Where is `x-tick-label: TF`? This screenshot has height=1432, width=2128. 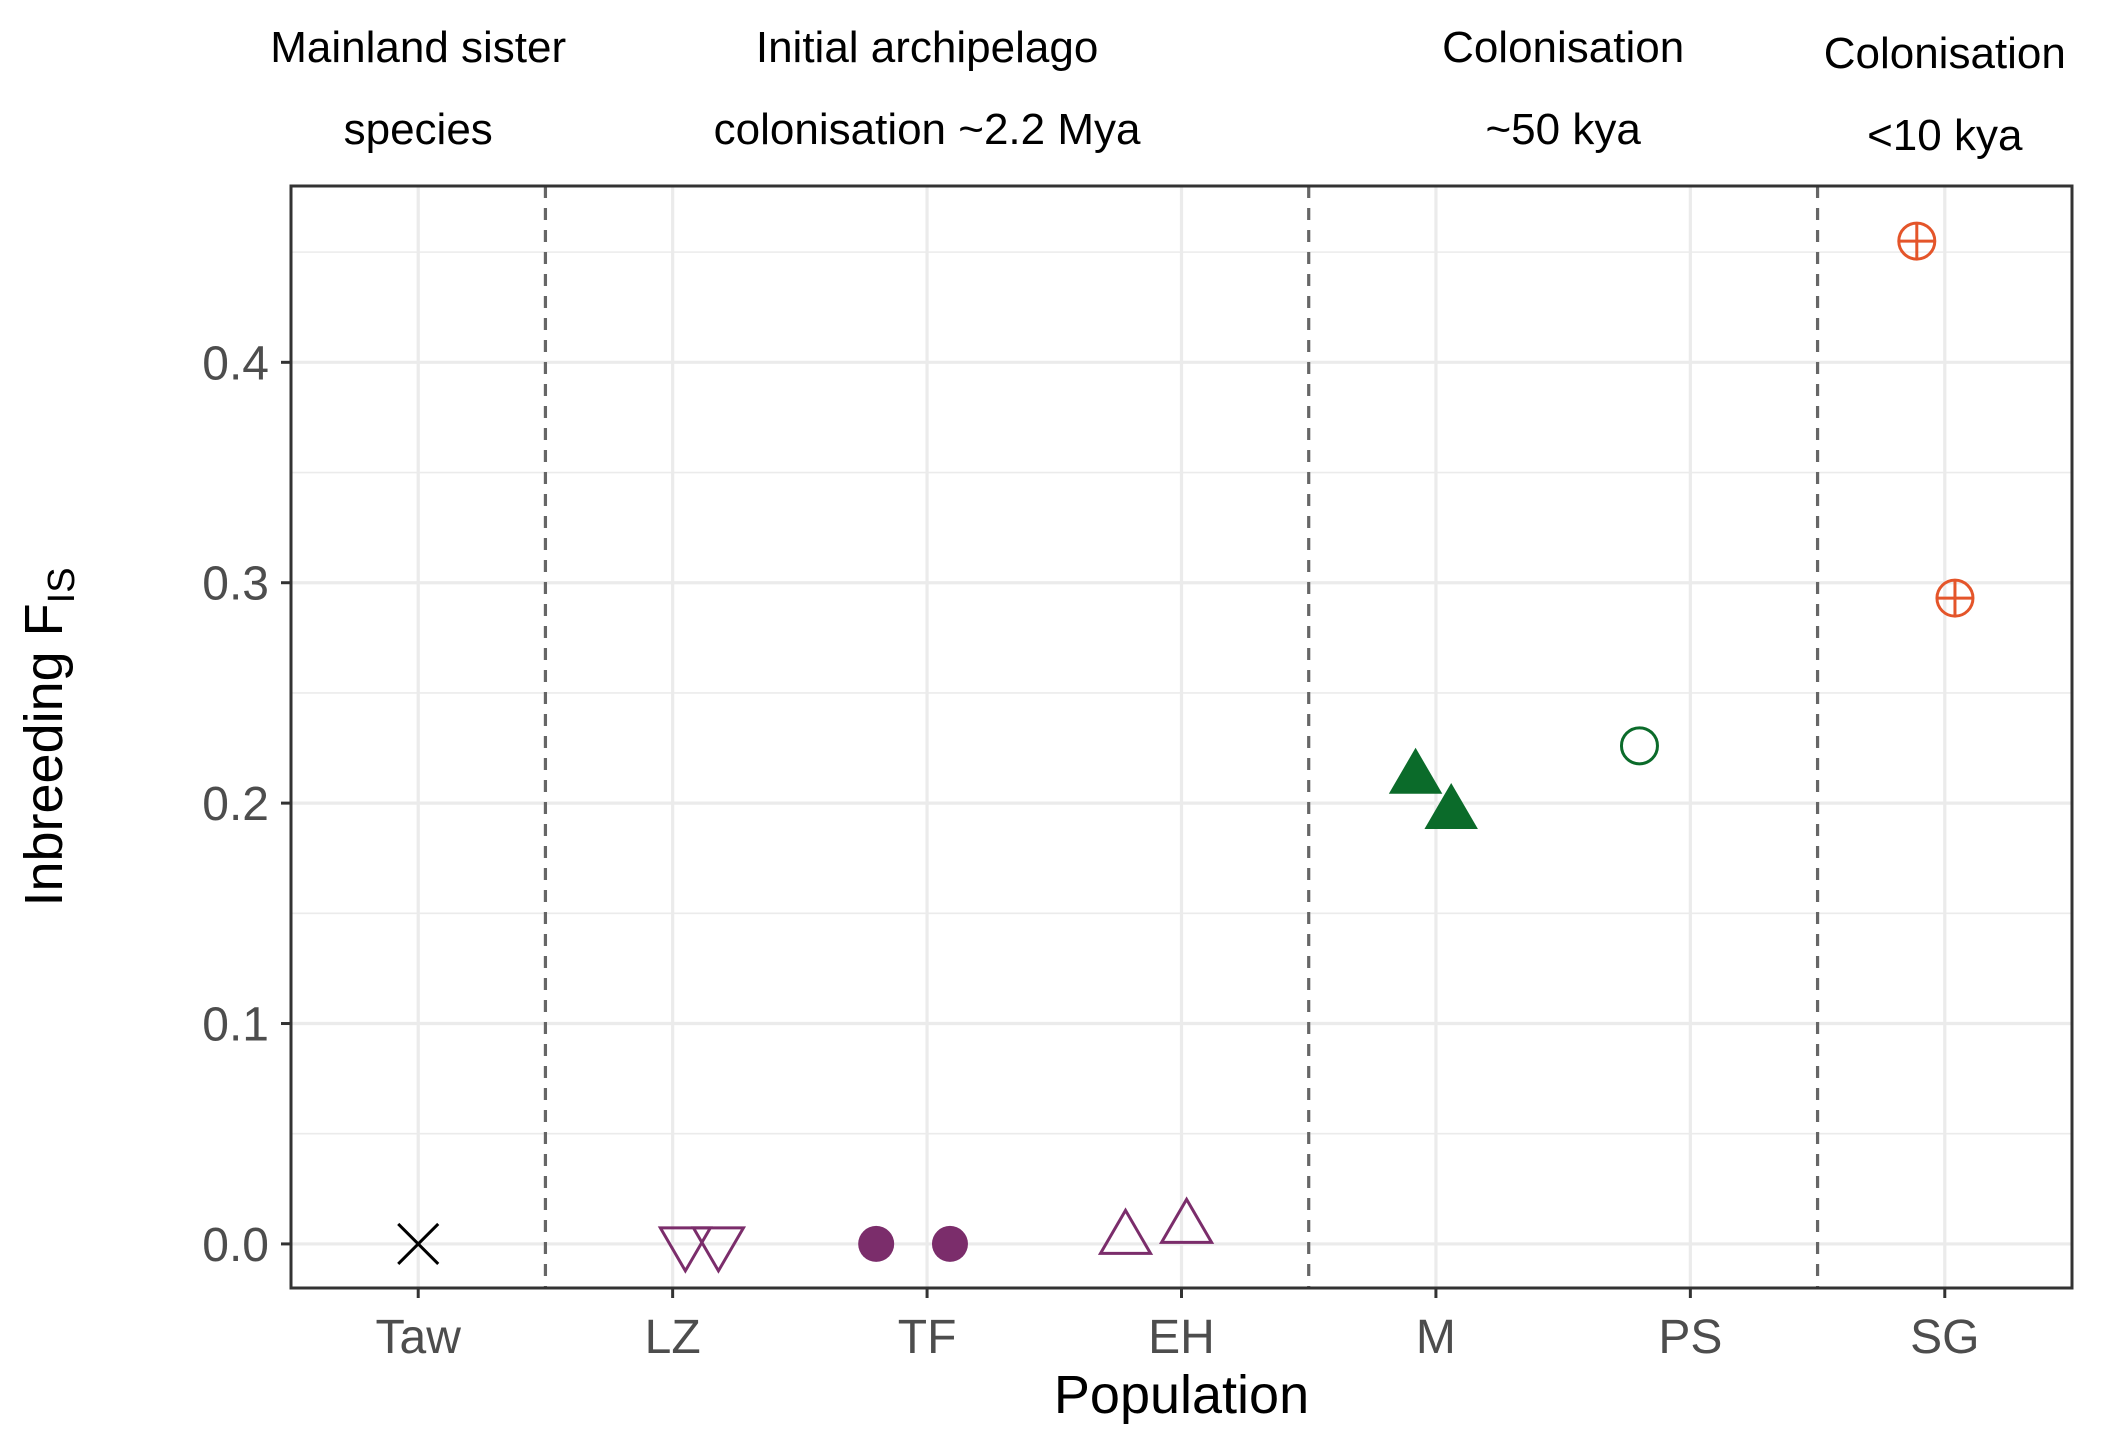
x-tick-label: TF is located at coordinates (927, 1337).